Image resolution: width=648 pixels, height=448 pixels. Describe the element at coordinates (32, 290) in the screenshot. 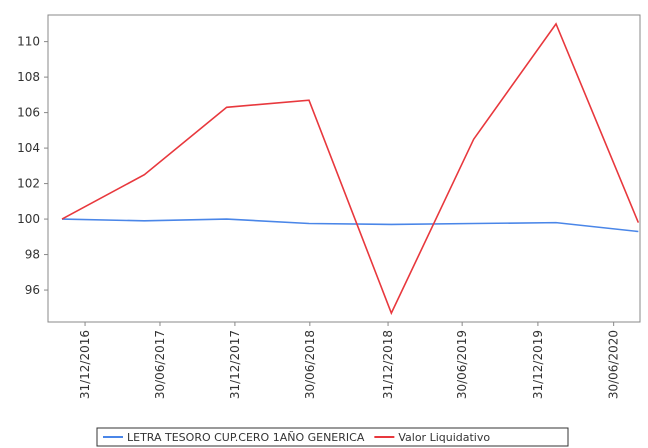

I see `y-tick-label: 96` at that location.